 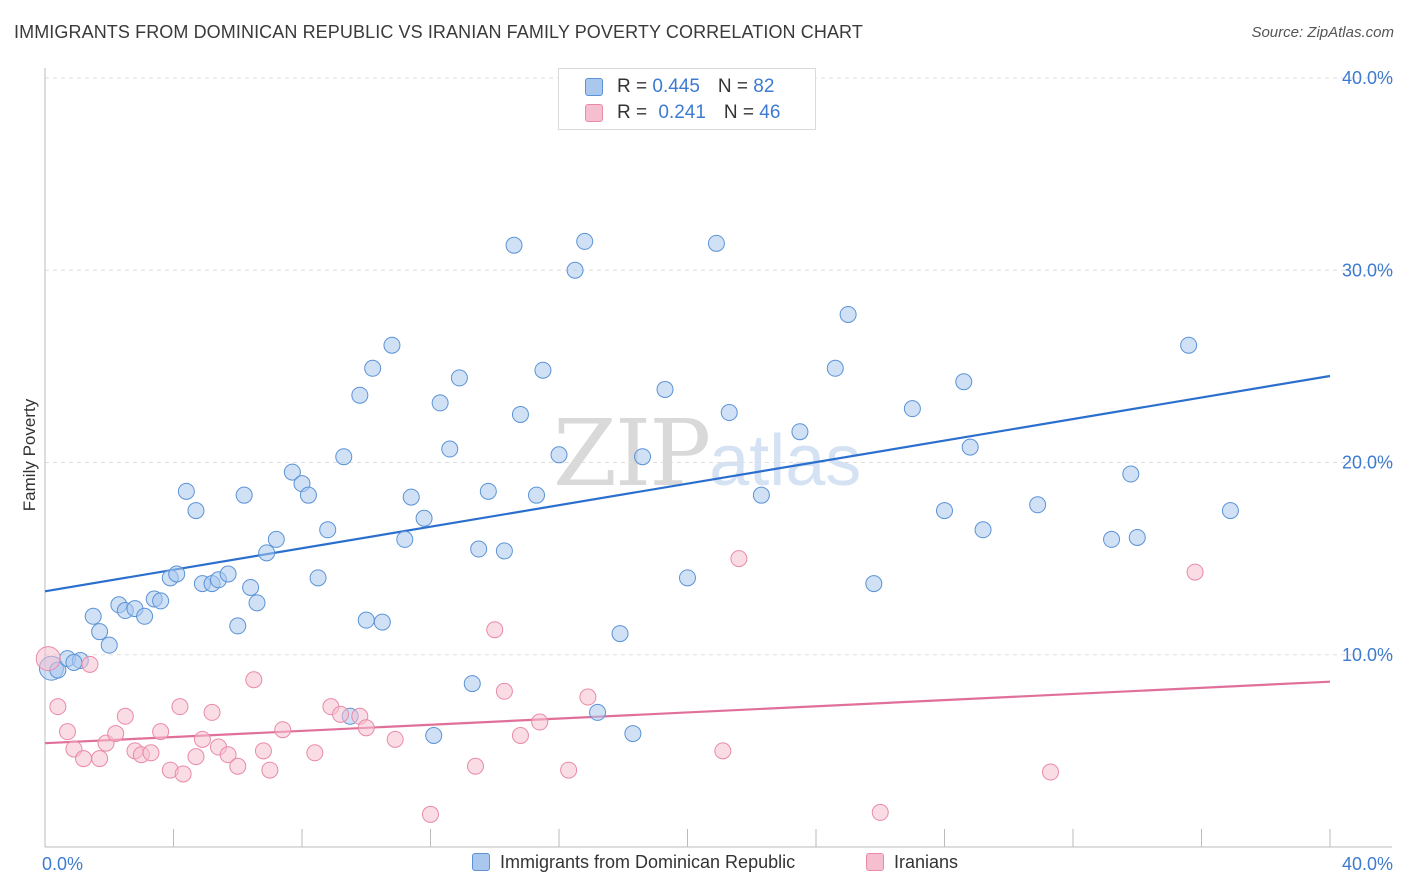 What do you see at coordinates (912, 864) in the screenshot?
I see `legend-item-iranians: Iranians` at bounding box center [912, 864].